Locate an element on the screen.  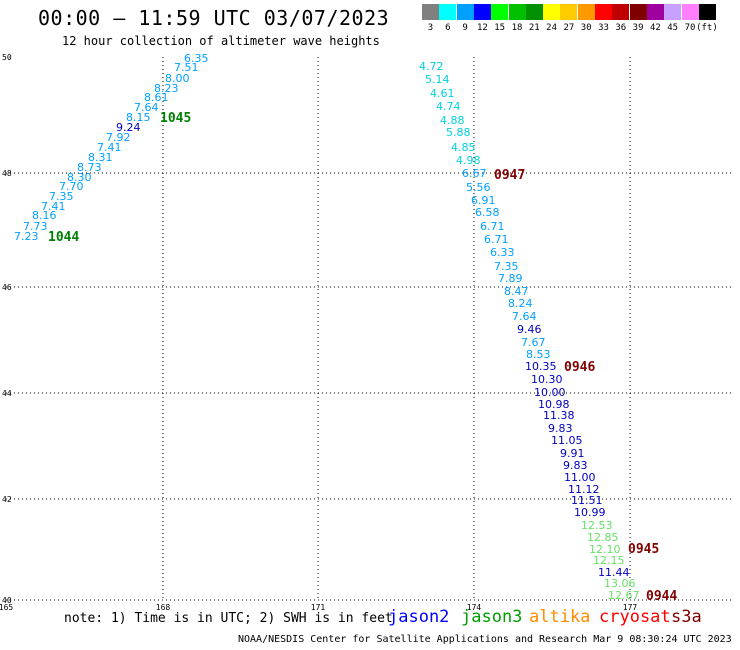
wave-height-label: 12.85 is located at coordinates (603, 537).